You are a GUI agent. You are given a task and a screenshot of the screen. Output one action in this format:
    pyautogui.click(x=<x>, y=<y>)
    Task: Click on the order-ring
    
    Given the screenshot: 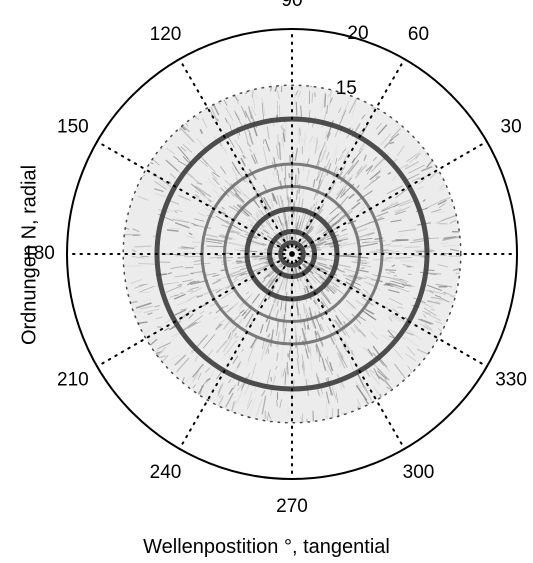 What is the action you would take?
    pyautogui.click(x=292, y=254)
    